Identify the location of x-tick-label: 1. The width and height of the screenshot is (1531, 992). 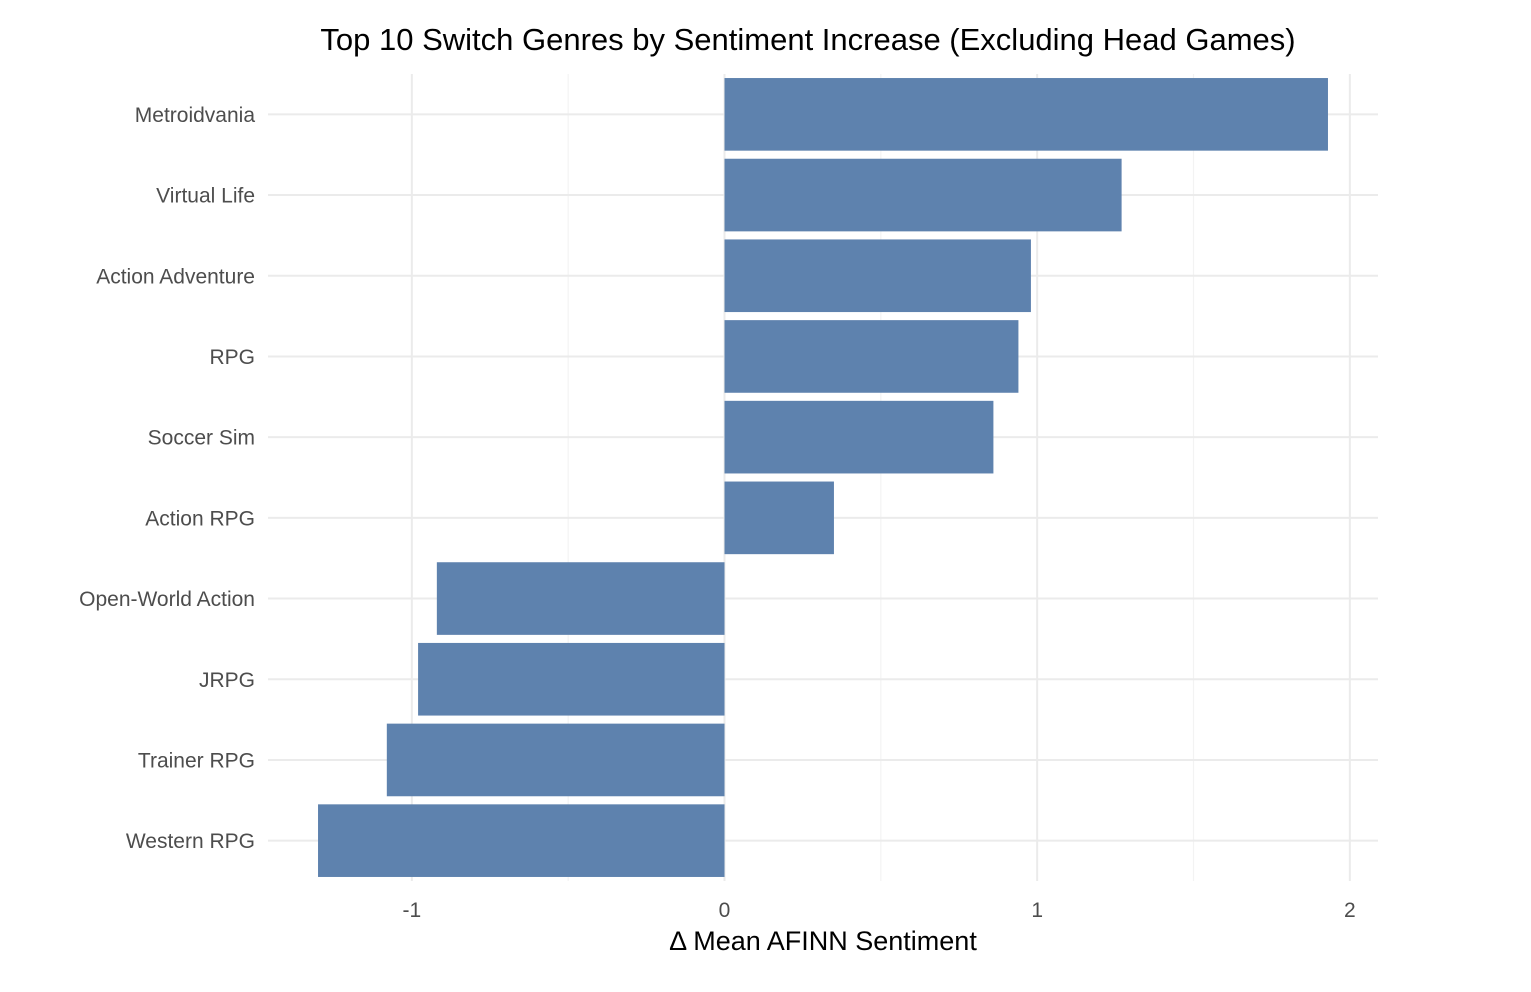
(1037, 910).